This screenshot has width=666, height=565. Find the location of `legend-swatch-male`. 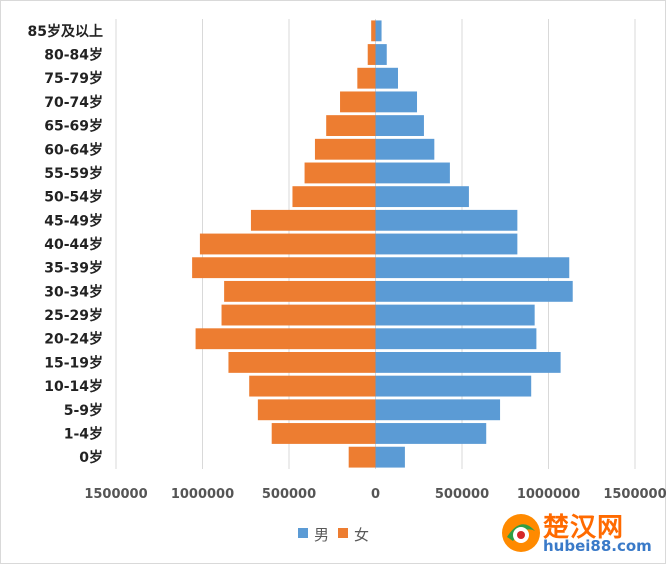

legend-swatch-male is located at coordinates (303, 533).